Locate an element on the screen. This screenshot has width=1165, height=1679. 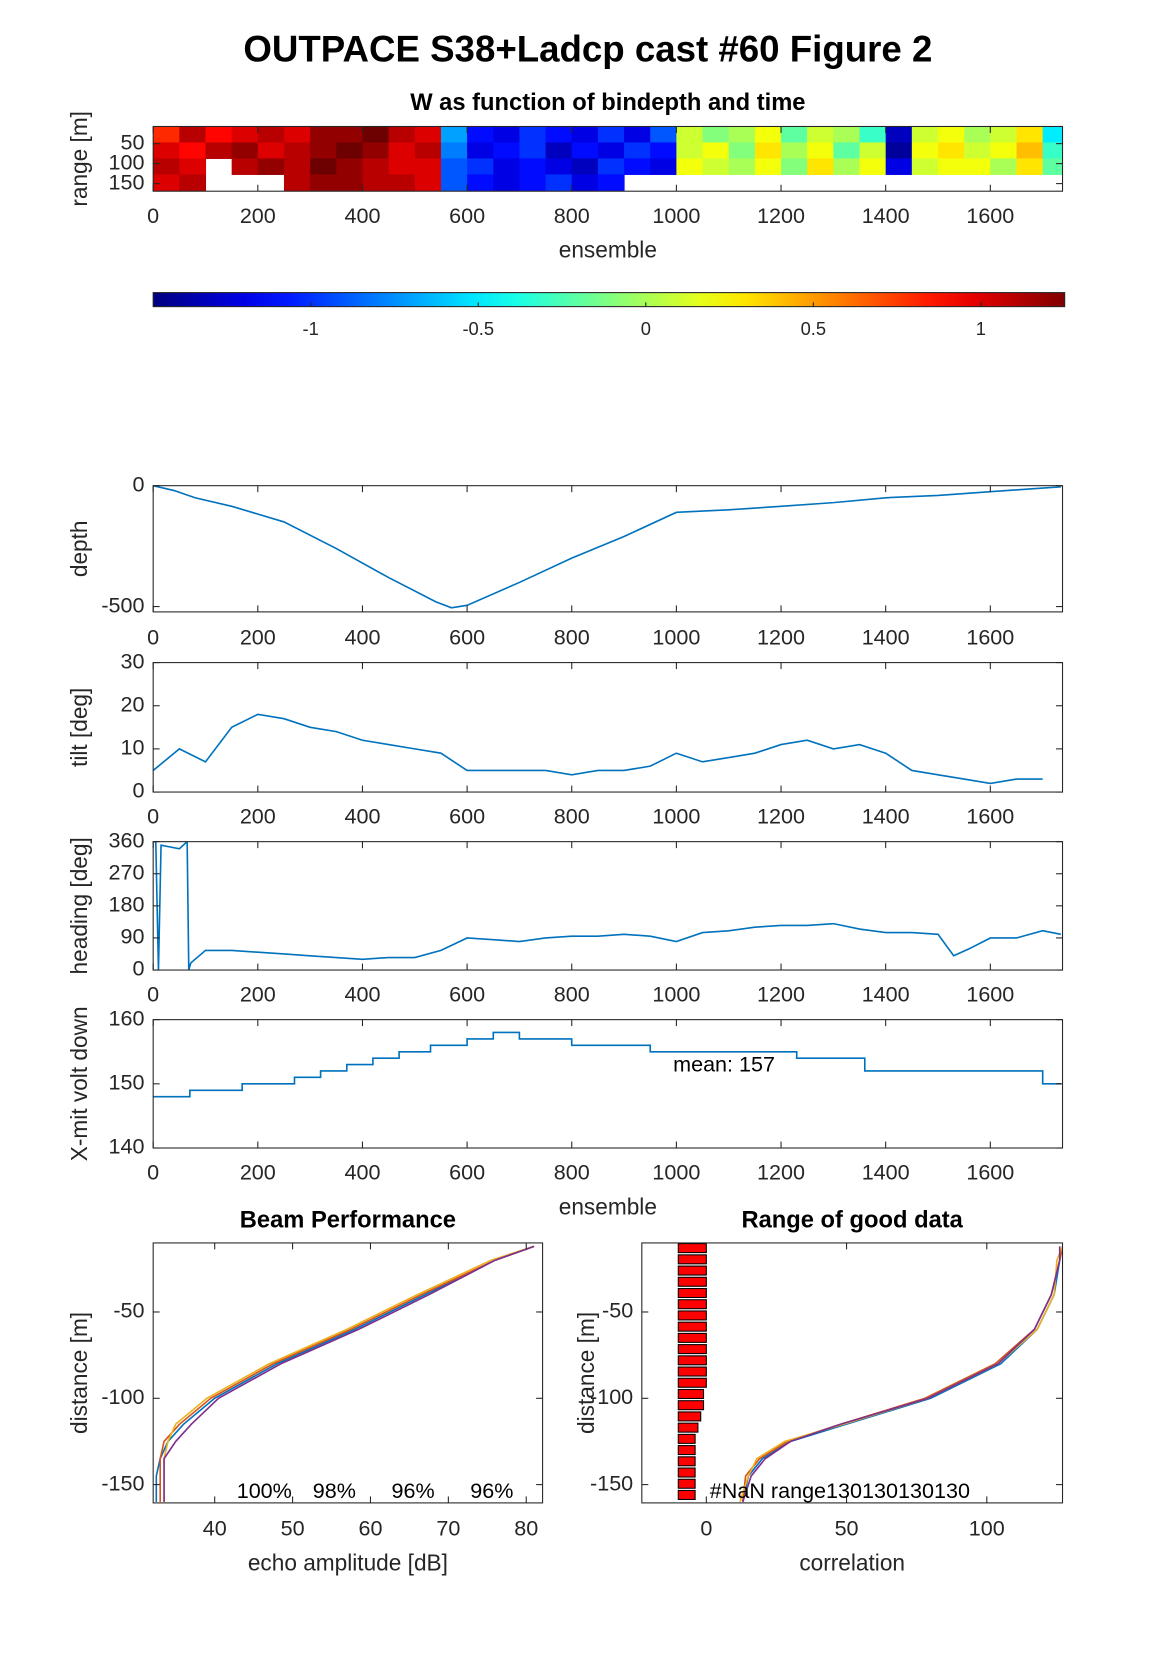
x-tick-label: 600 is located at coordinates (467, 215).